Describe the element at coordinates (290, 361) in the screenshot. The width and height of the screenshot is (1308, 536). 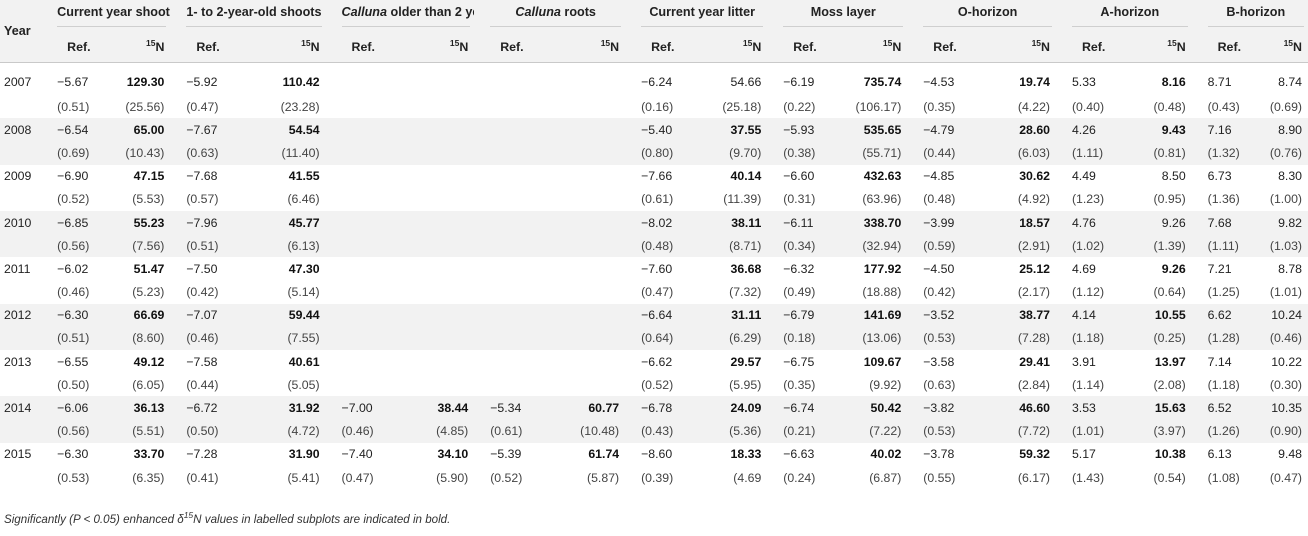
I see `n15-value-cell: 40.61` at that location.